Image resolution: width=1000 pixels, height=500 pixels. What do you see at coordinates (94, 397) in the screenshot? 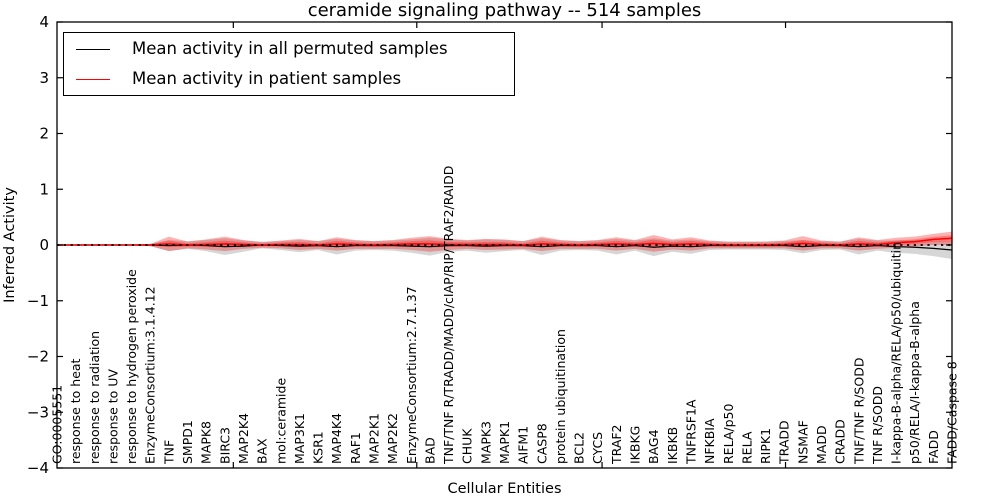
I see `x-category-label: response to radiation` at bounding box center [94, 397].